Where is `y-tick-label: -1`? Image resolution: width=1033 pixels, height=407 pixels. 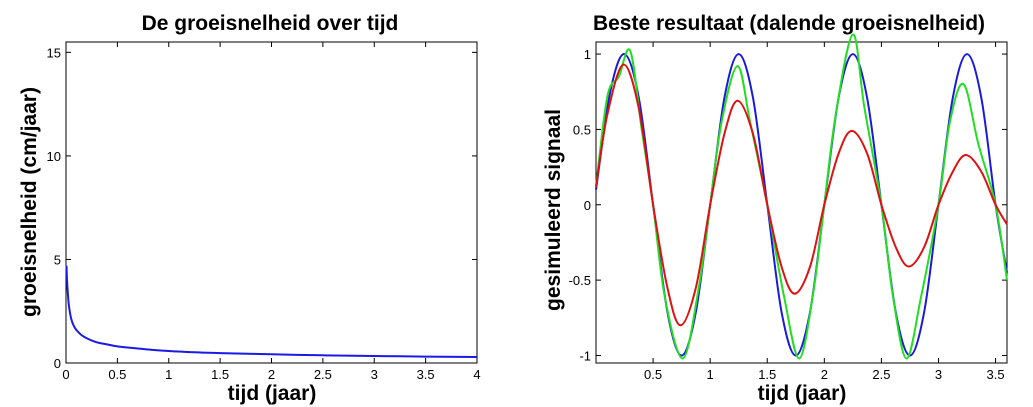
y-tick-label: -1 is located at coordinates (585, 355).